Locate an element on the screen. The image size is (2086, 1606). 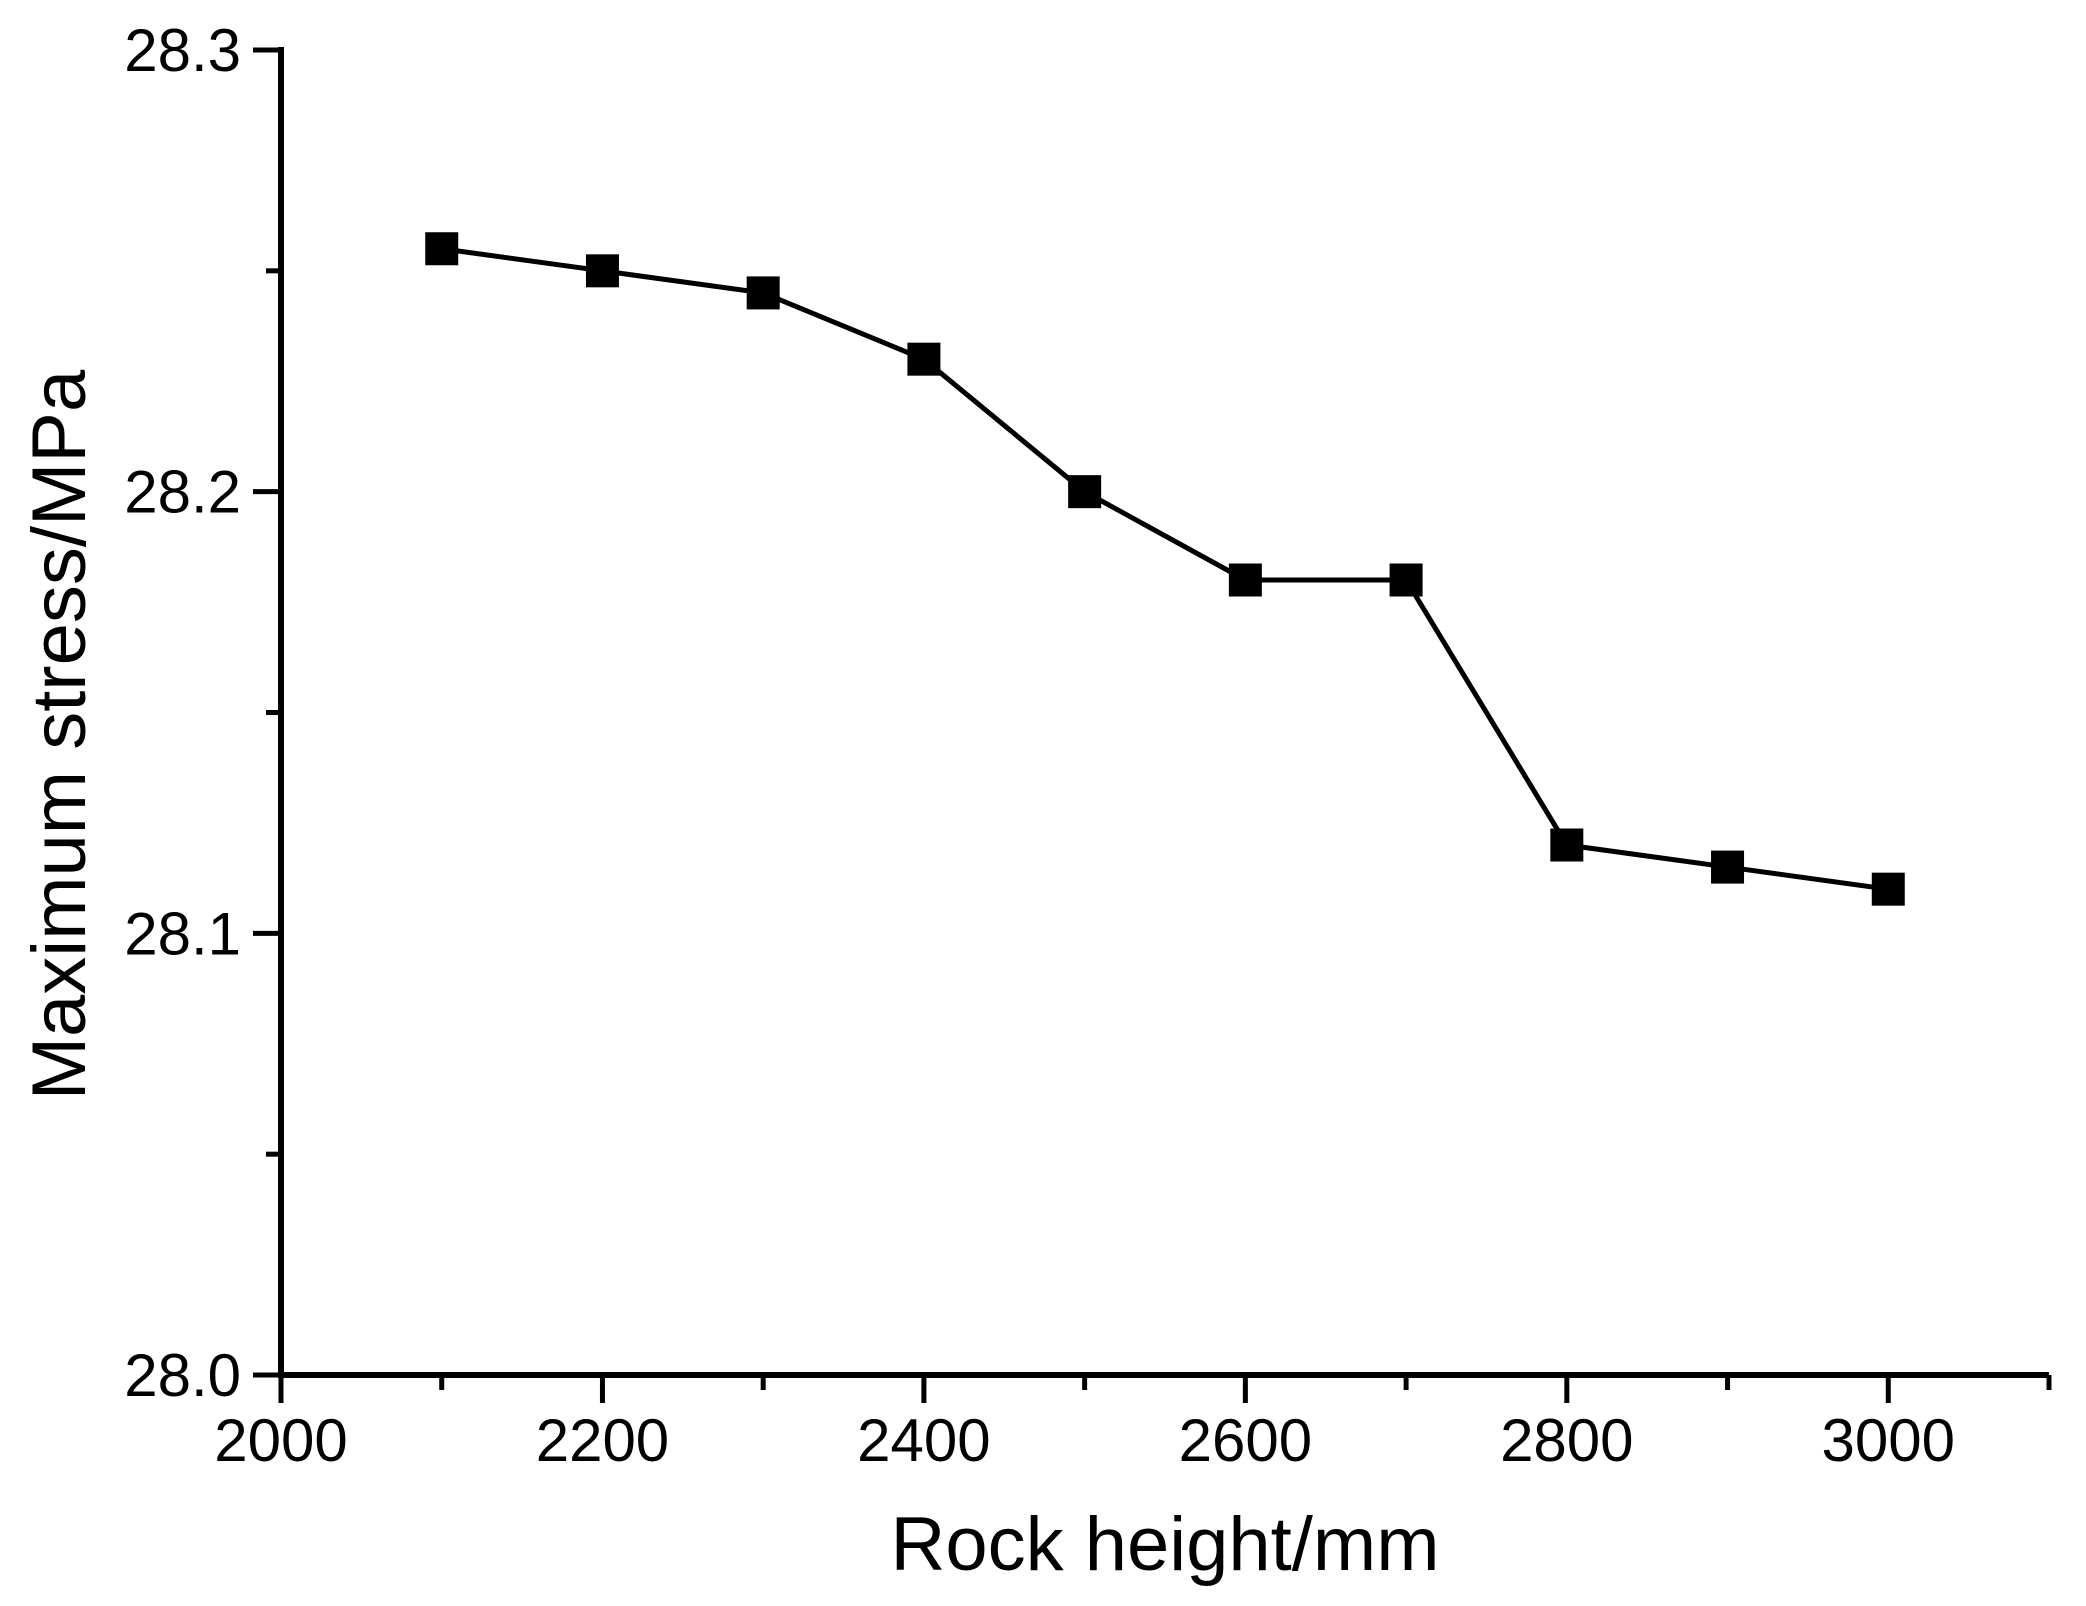
y-axis-tick-labels: 28.0 28.1 28.2 28.3 is located at coordinates (182, 713).